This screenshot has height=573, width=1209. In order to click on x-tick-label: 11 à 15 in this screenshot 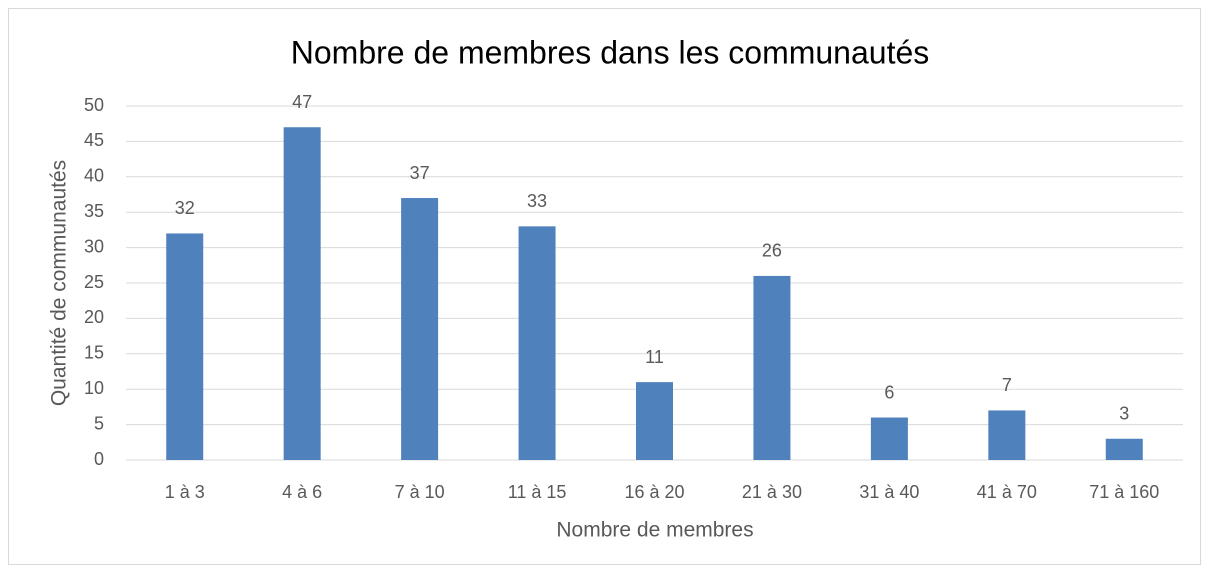, I will do `click(537, 492)`.